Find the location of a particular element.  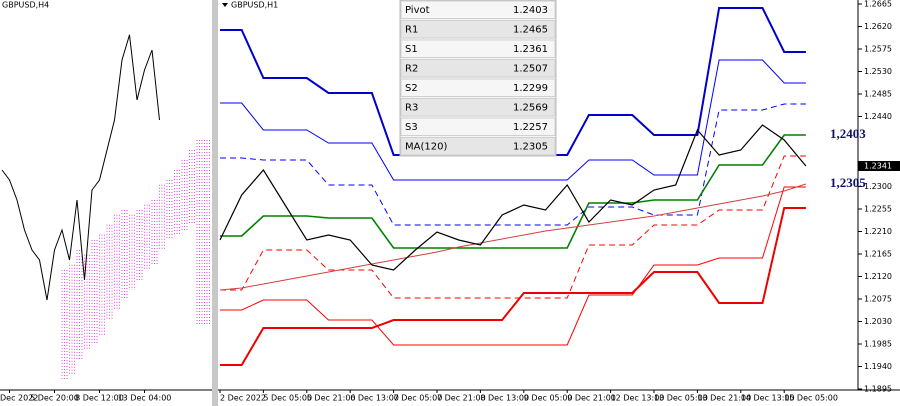

current-price-label: 1.2341 is located at coordinates (878, 166).